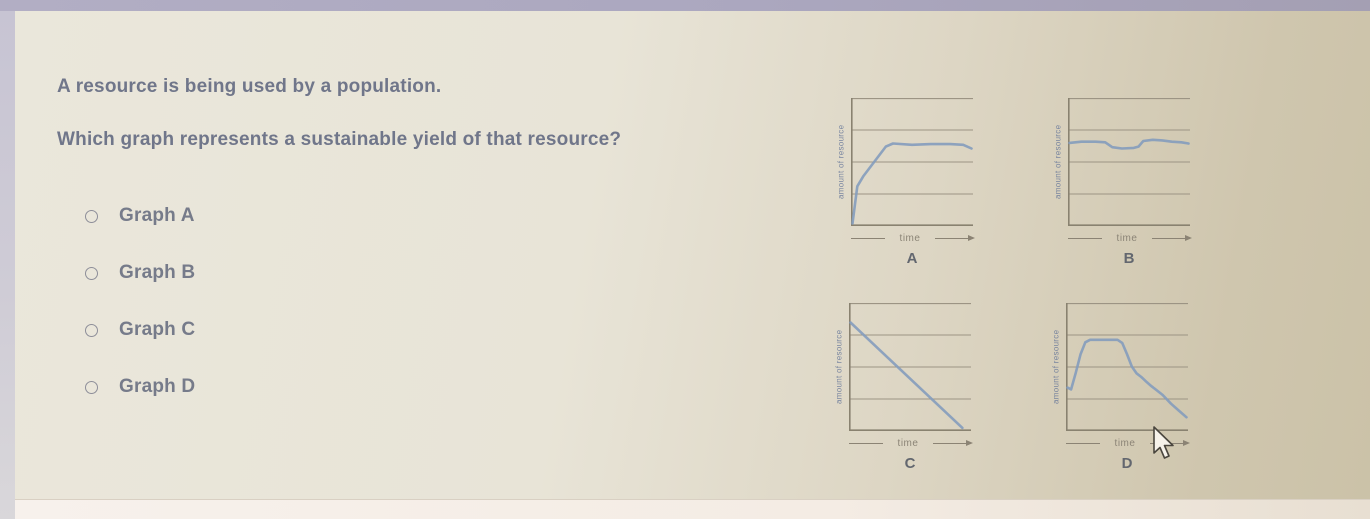 The height and width of the screenshot is (519, 1370). What do you see at coordinates (1129, 162) in the screenshot?
I see `graph-b-plot` at bounding box center [1129, 162].